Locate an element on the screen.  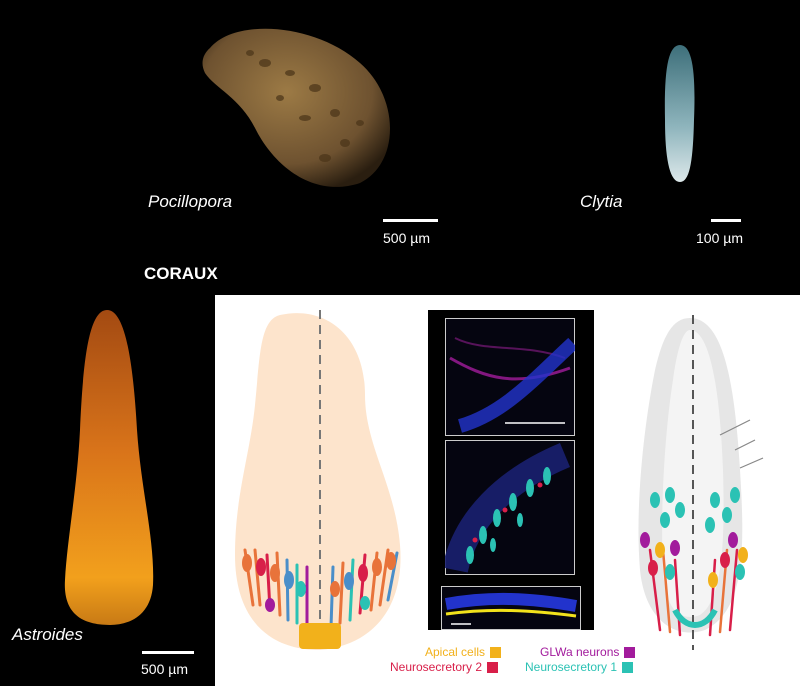
legend-neurosecretory-2-label: Neurosecretory 2 is located at coordinates (436, 667).